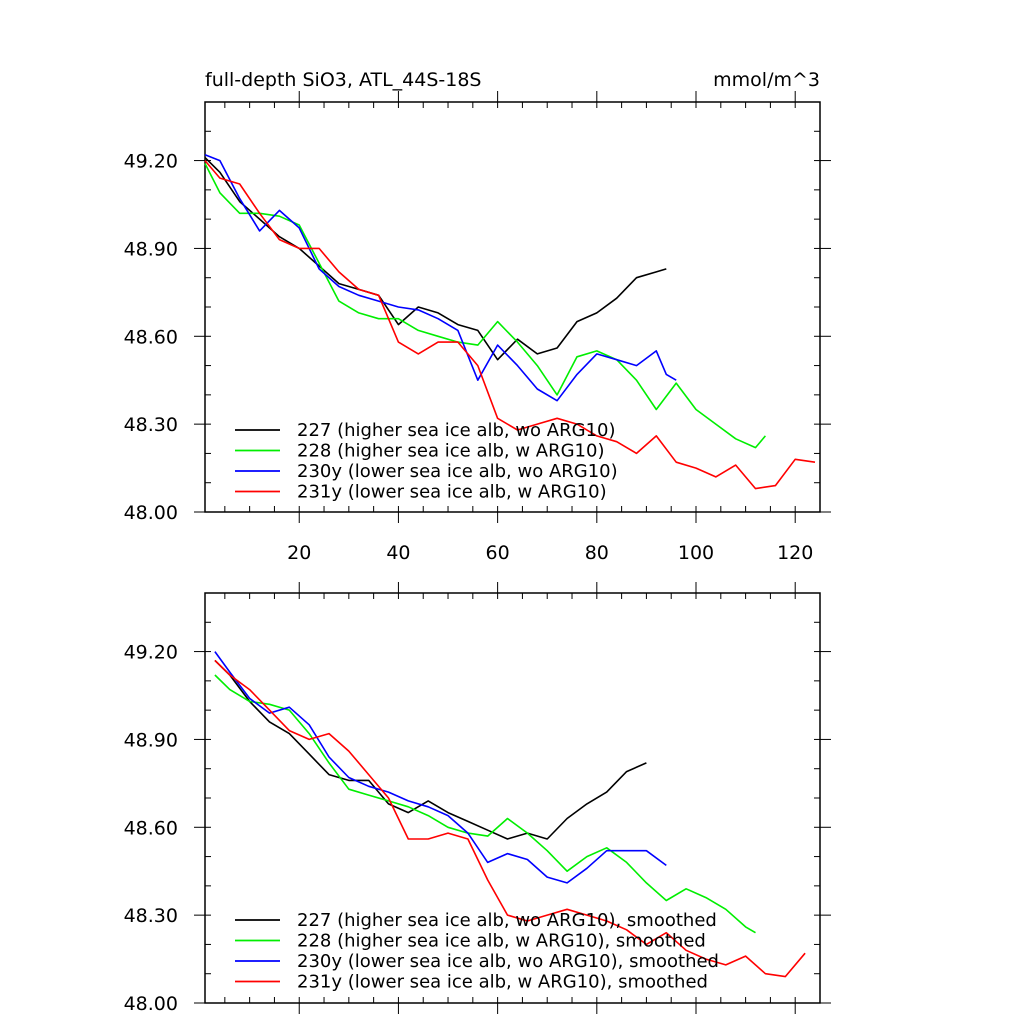 The height and width of the screenshot is (1024, 1024). What do you see at coordinates (597, 553) in the screenshot?
I see `x-tick-label: 80` at bounding box center [597, 553].